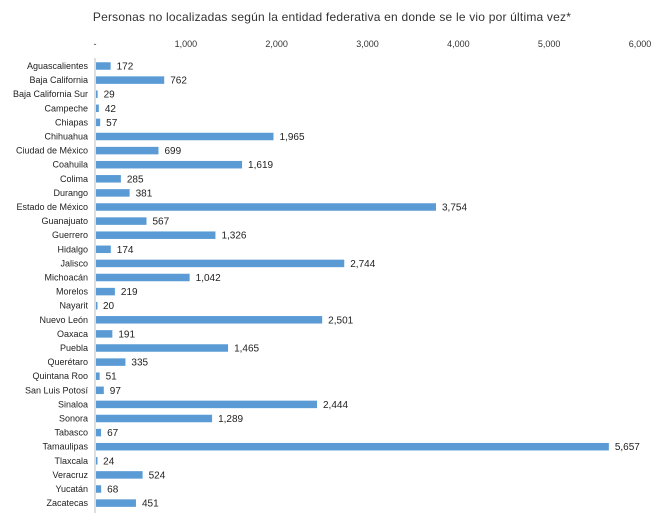 This screenshot has width=664, height=513. Describe the element at coordinates (73, 419) in the screenshot. I see `category-label: Sonora` at that location.